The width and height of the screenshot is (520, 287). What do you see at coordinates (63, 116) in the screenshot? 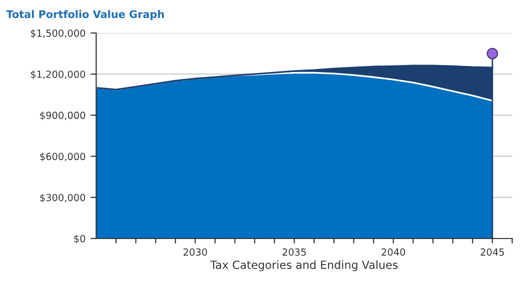
I see `y-tick-label: $900,000` at bounding box center [63, 116].